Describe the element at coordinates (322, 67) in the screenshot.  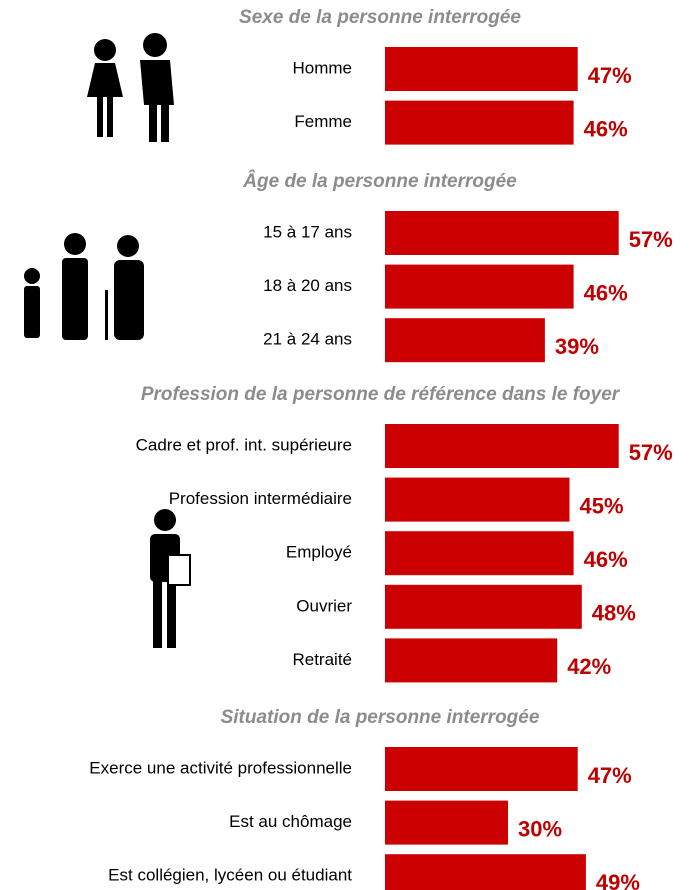
I see `category-label: Homme` at that location.